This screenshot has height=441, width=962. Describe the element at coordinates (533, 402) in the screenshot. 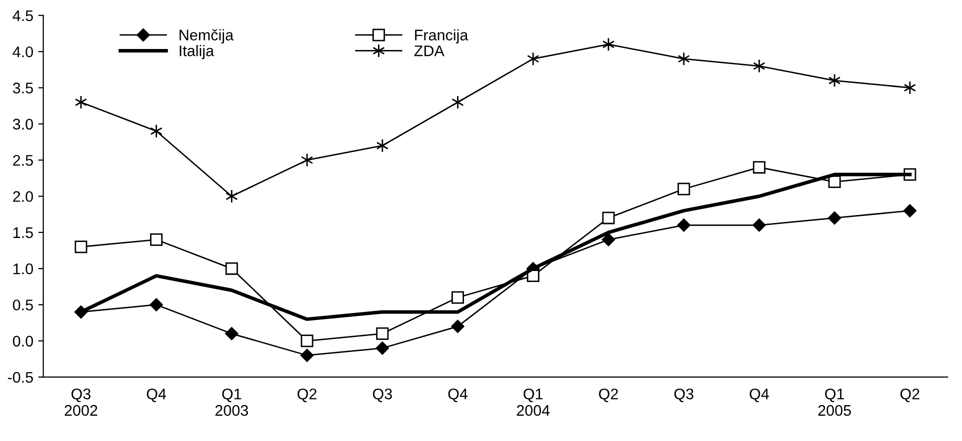

I see `x-tick-label: Q1 2004` at that location.